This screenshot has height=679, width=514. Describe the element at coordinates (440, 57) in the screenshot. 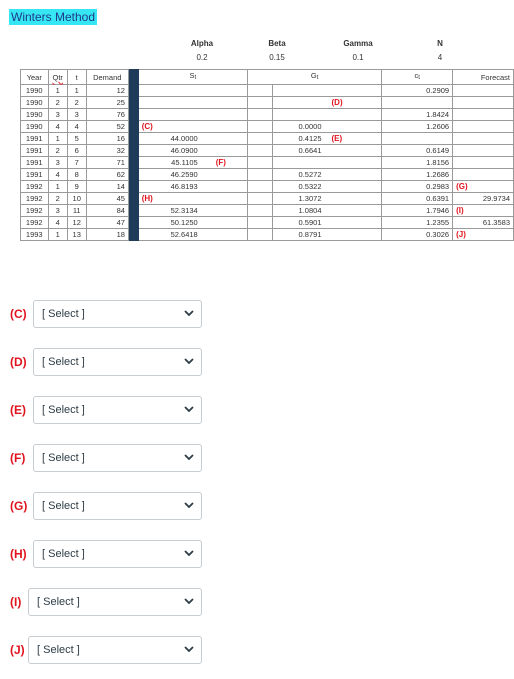

I see `n-value: 4` at that location.